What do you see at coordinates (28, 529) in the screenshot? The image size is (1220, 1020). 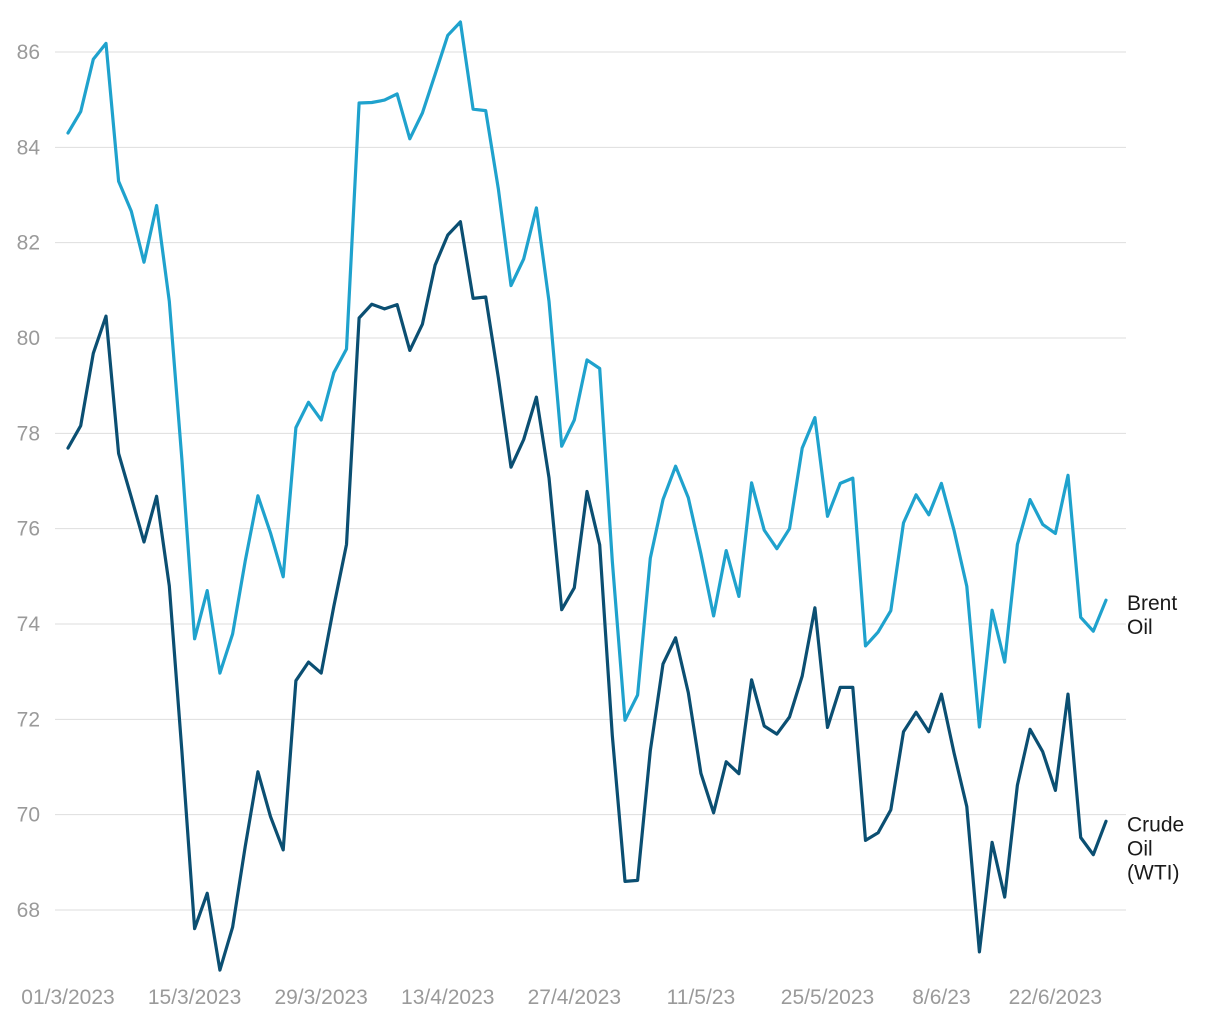 I see `y-tick-label: 76` at bounding box center [28, 529].